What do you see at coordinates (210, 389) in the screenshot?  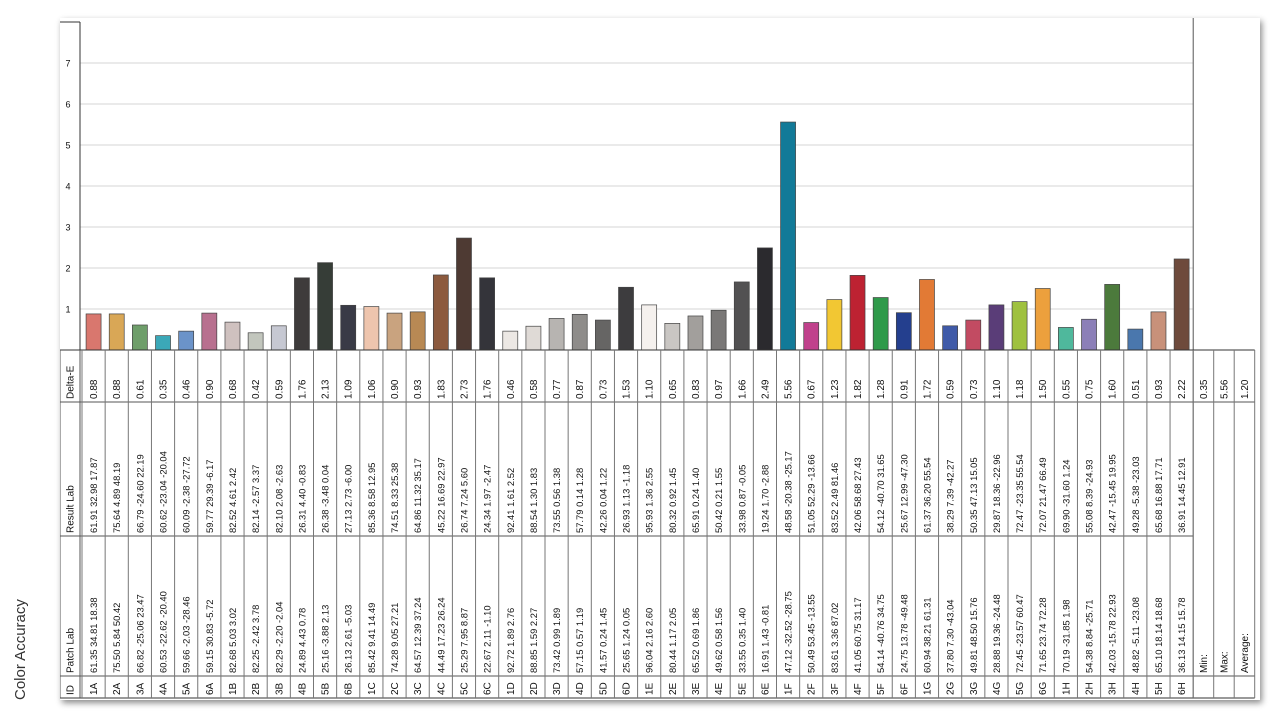 I see `cell-delta-e-6A: 0.90` at bounding box center [210, 389].